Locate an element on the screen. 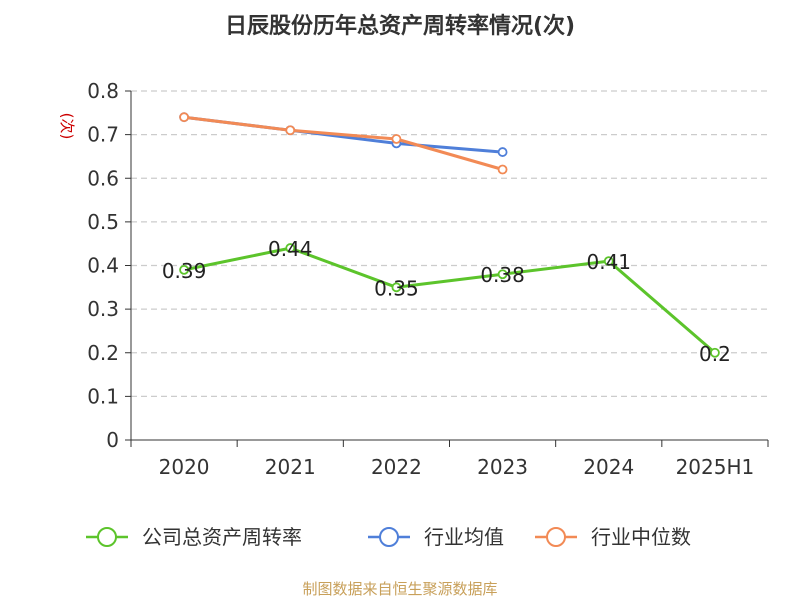  x-tick-label: 2023 is located at coordinates (502, 467).